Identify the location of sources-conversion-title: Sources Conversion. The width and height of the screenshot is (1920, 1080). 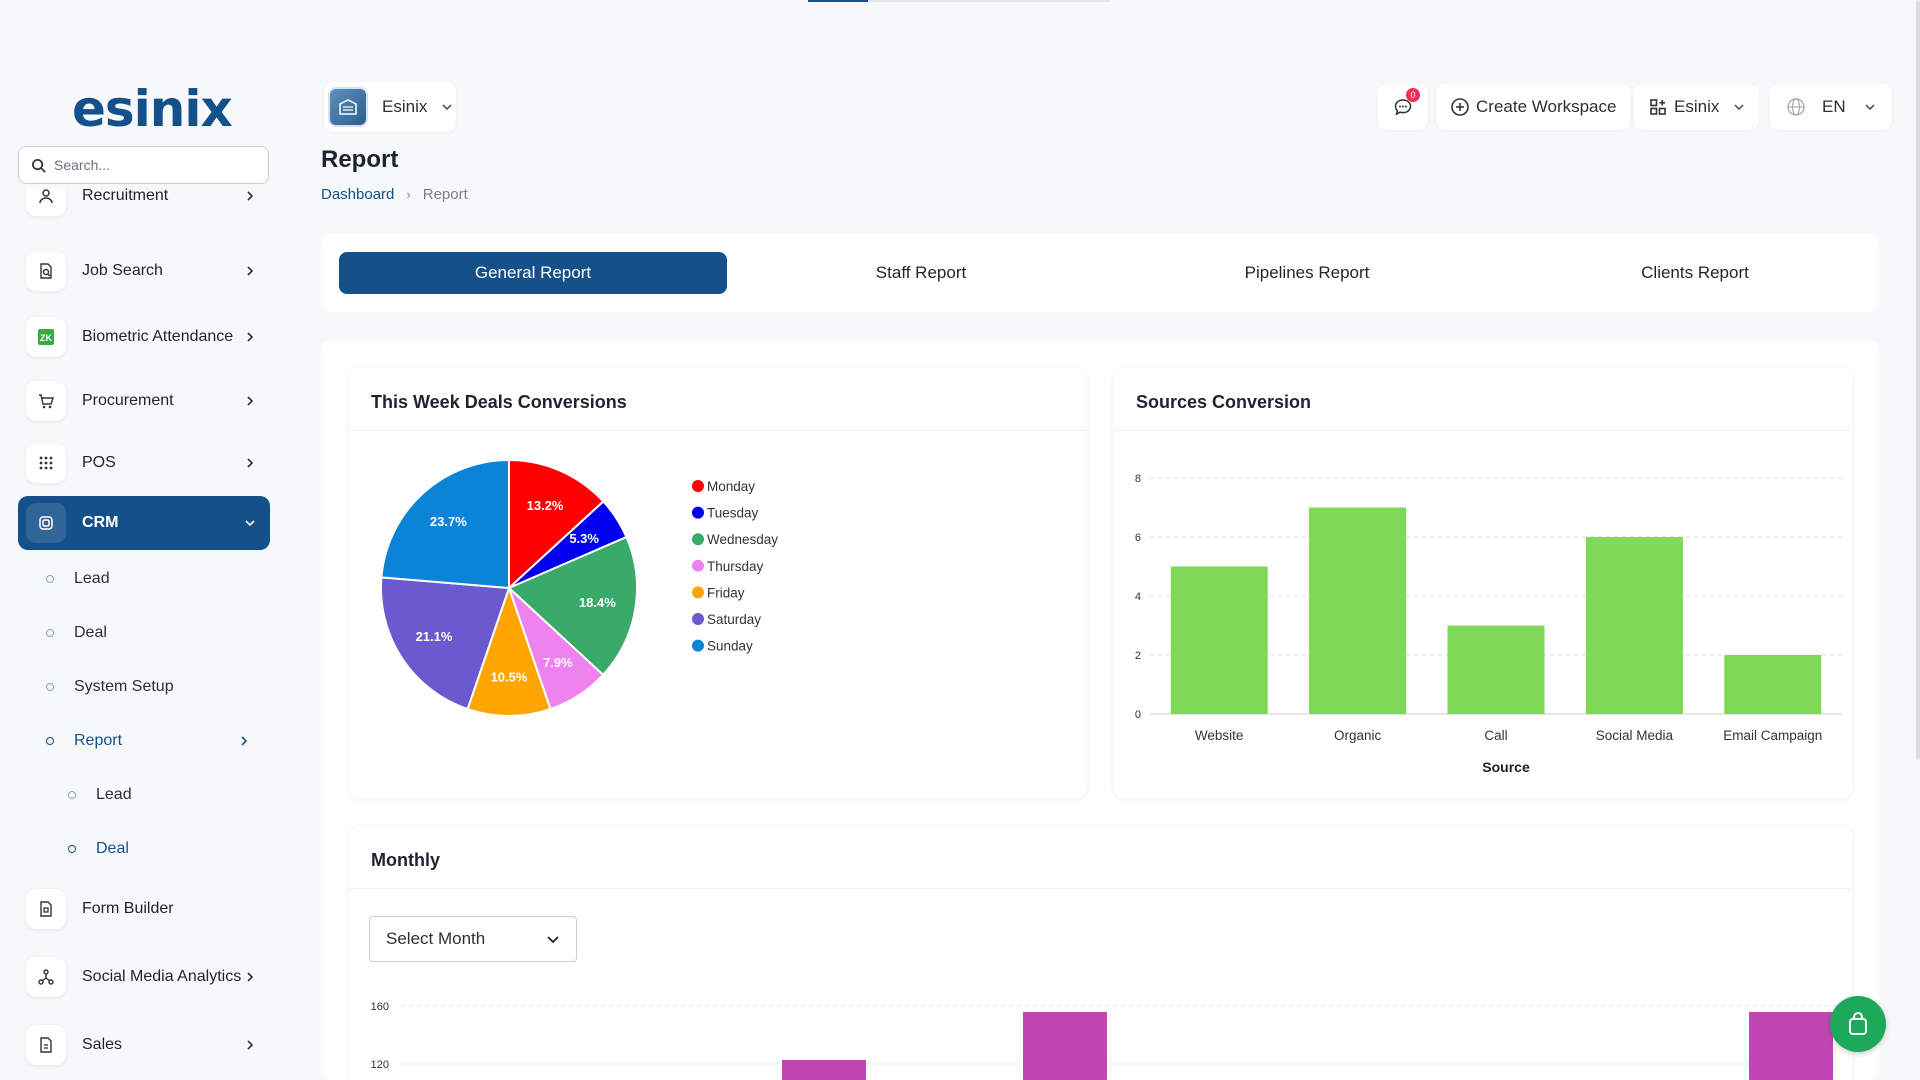
(1224, 402).